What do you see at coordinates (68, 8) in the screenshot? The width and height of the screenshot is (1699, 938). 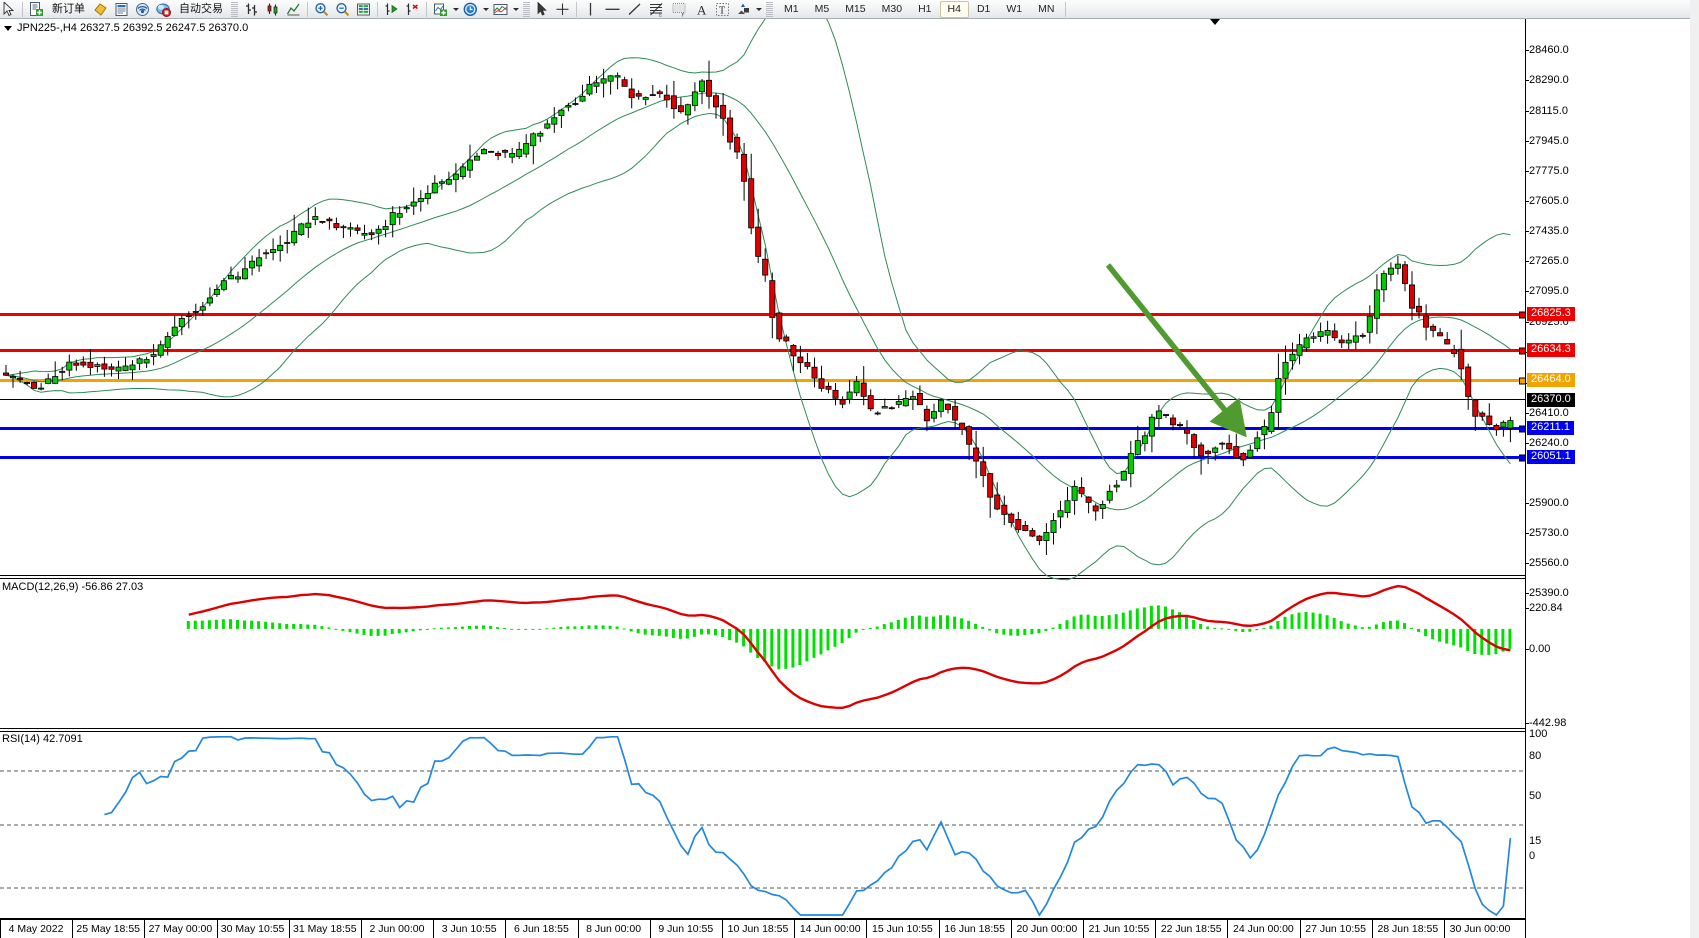 I see `new-order-label: 新订单` at bounding box center [68, 8].